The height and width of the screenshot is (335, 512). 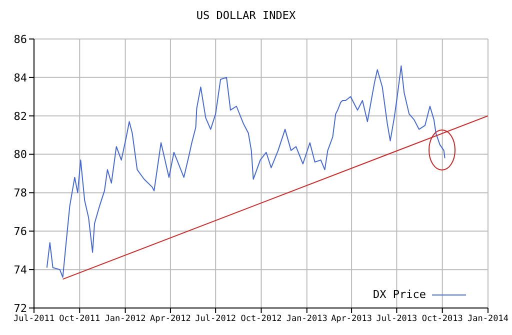 What do you see at coordinates (397, 319) in the screenshot?
I see `x-tick-label: Jul-2013` at bounding box center [397, 319].